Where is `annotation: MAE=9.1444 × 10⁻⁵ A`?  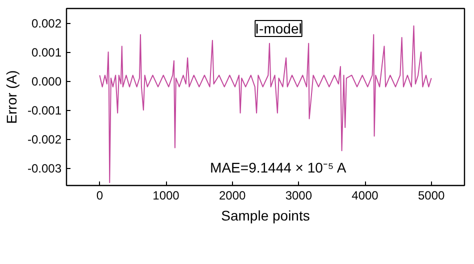 annotation: MAE=9.1444 × 10⁻⁵ A is located at coordinates (278, 168).